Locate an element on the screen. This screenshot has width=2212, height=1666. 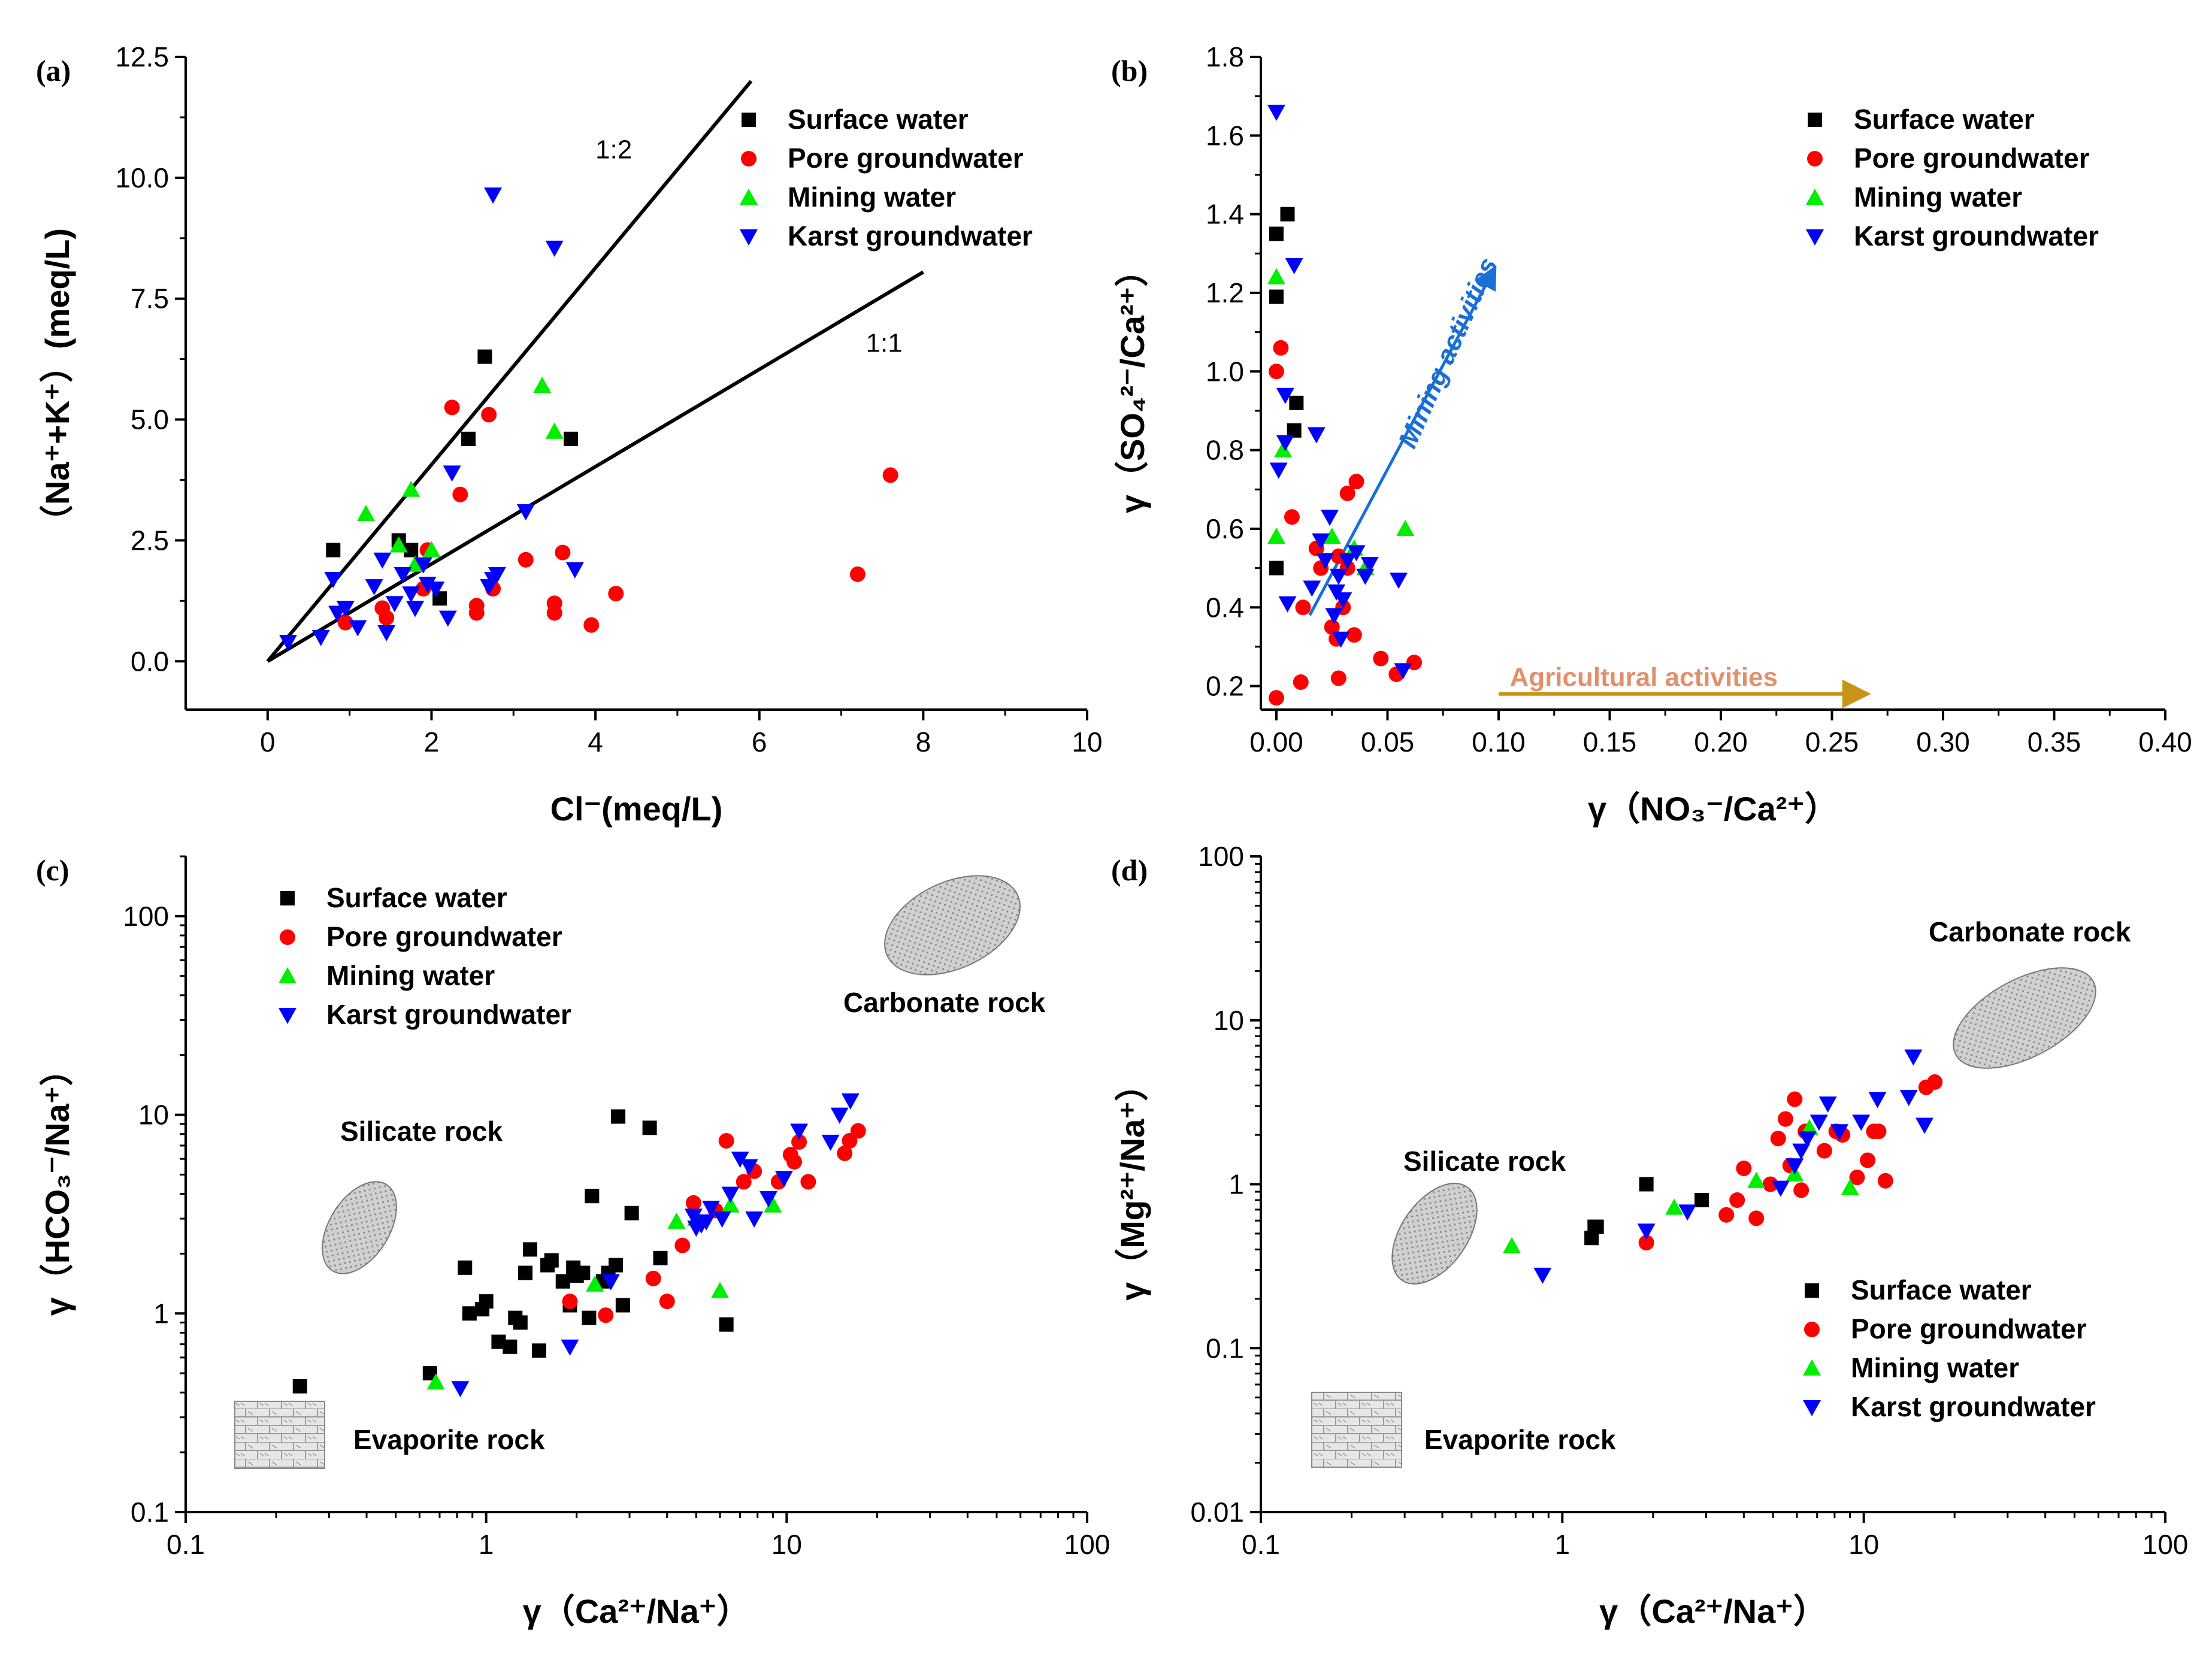
y-tick-label: 1.0 is located at coordinates (1225, 371).